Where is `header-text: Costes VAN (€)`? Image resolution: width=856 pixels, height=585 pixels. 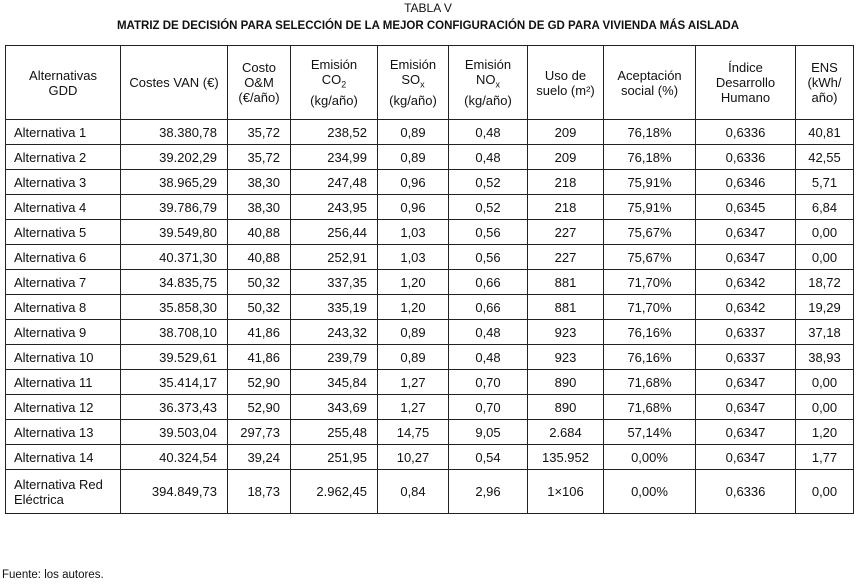 header-text: Costes VAN (€) is located at coordinates (174, 82).